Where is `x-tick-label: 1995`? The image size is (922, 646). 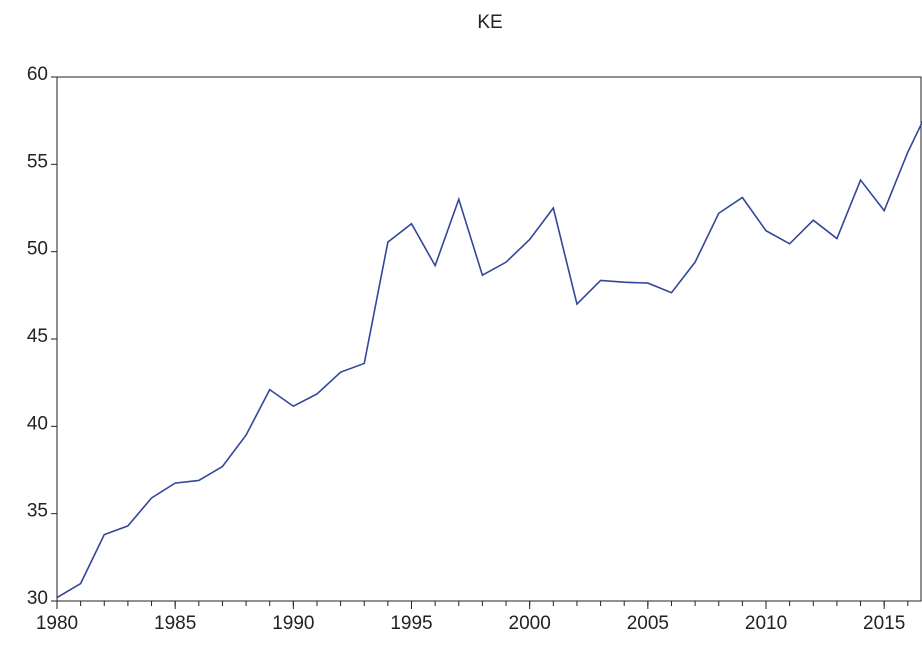 x-tick-label: 1995 is located at coordinates (411, 623).